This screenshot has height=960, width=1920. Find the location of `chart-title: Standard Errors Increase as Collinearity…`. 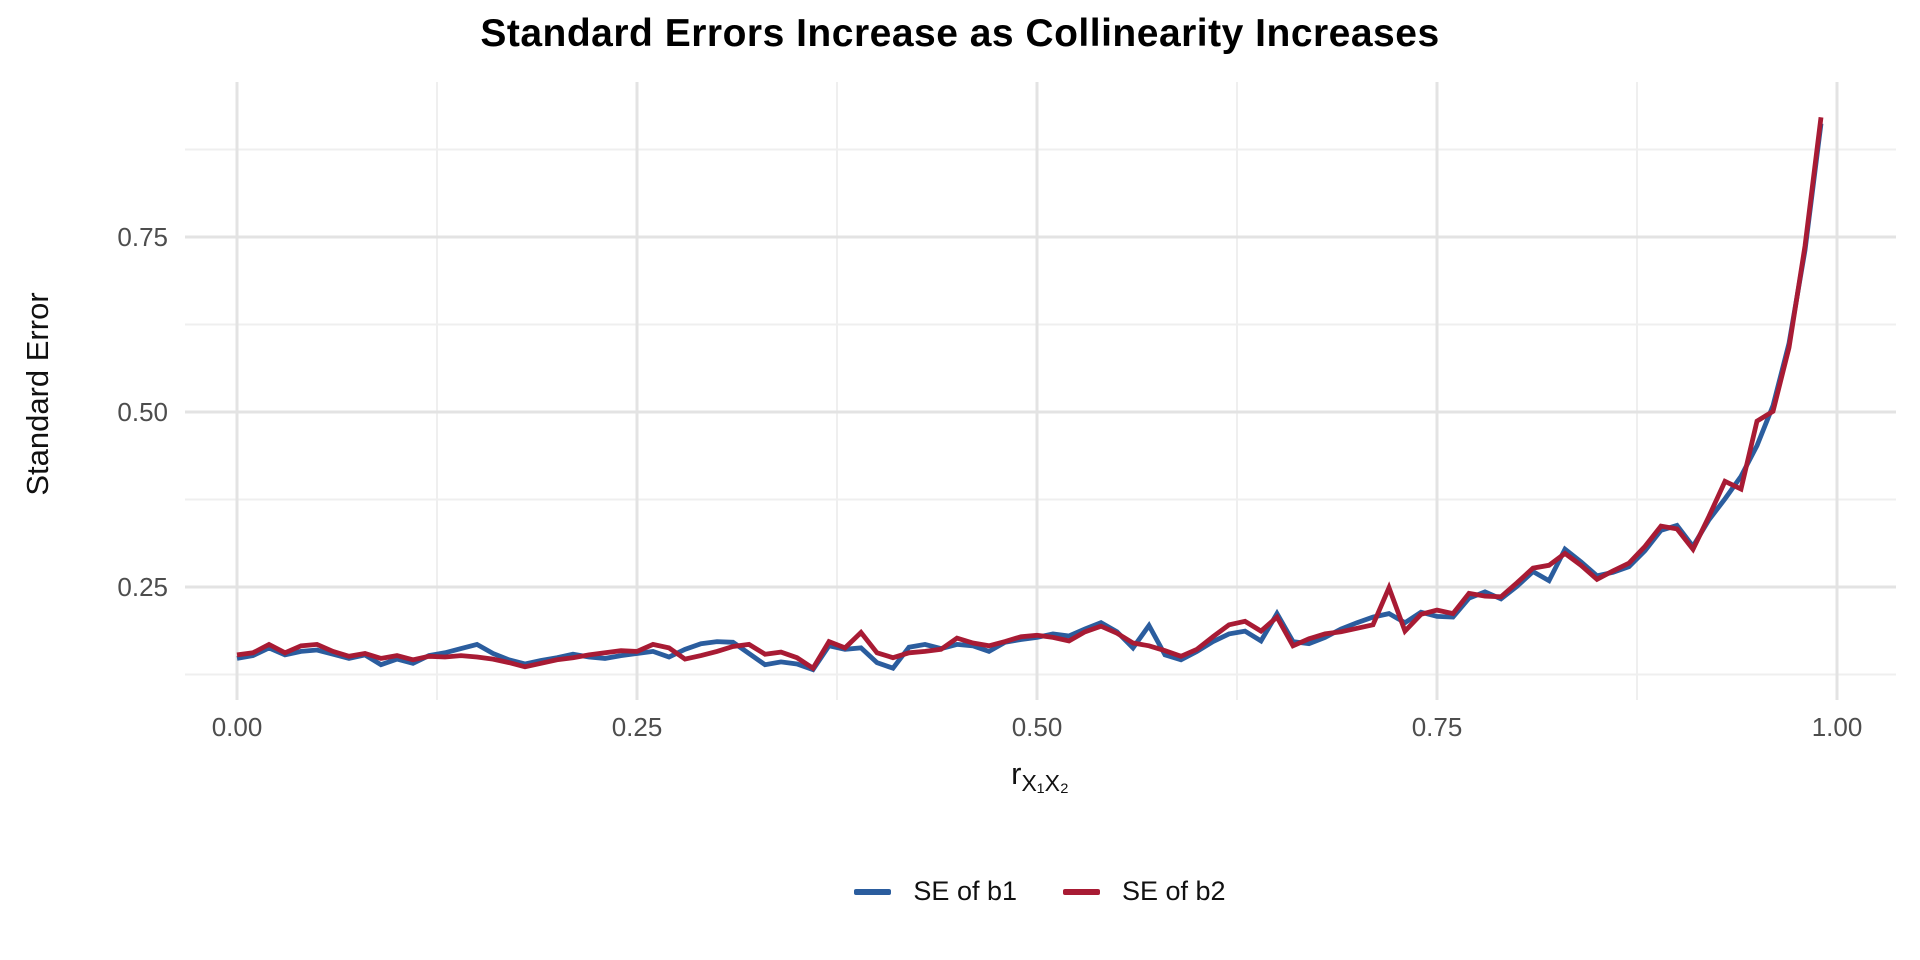

chart-title: Standard Errors Increase as Collinearity… is located at coordinates (960, 33).